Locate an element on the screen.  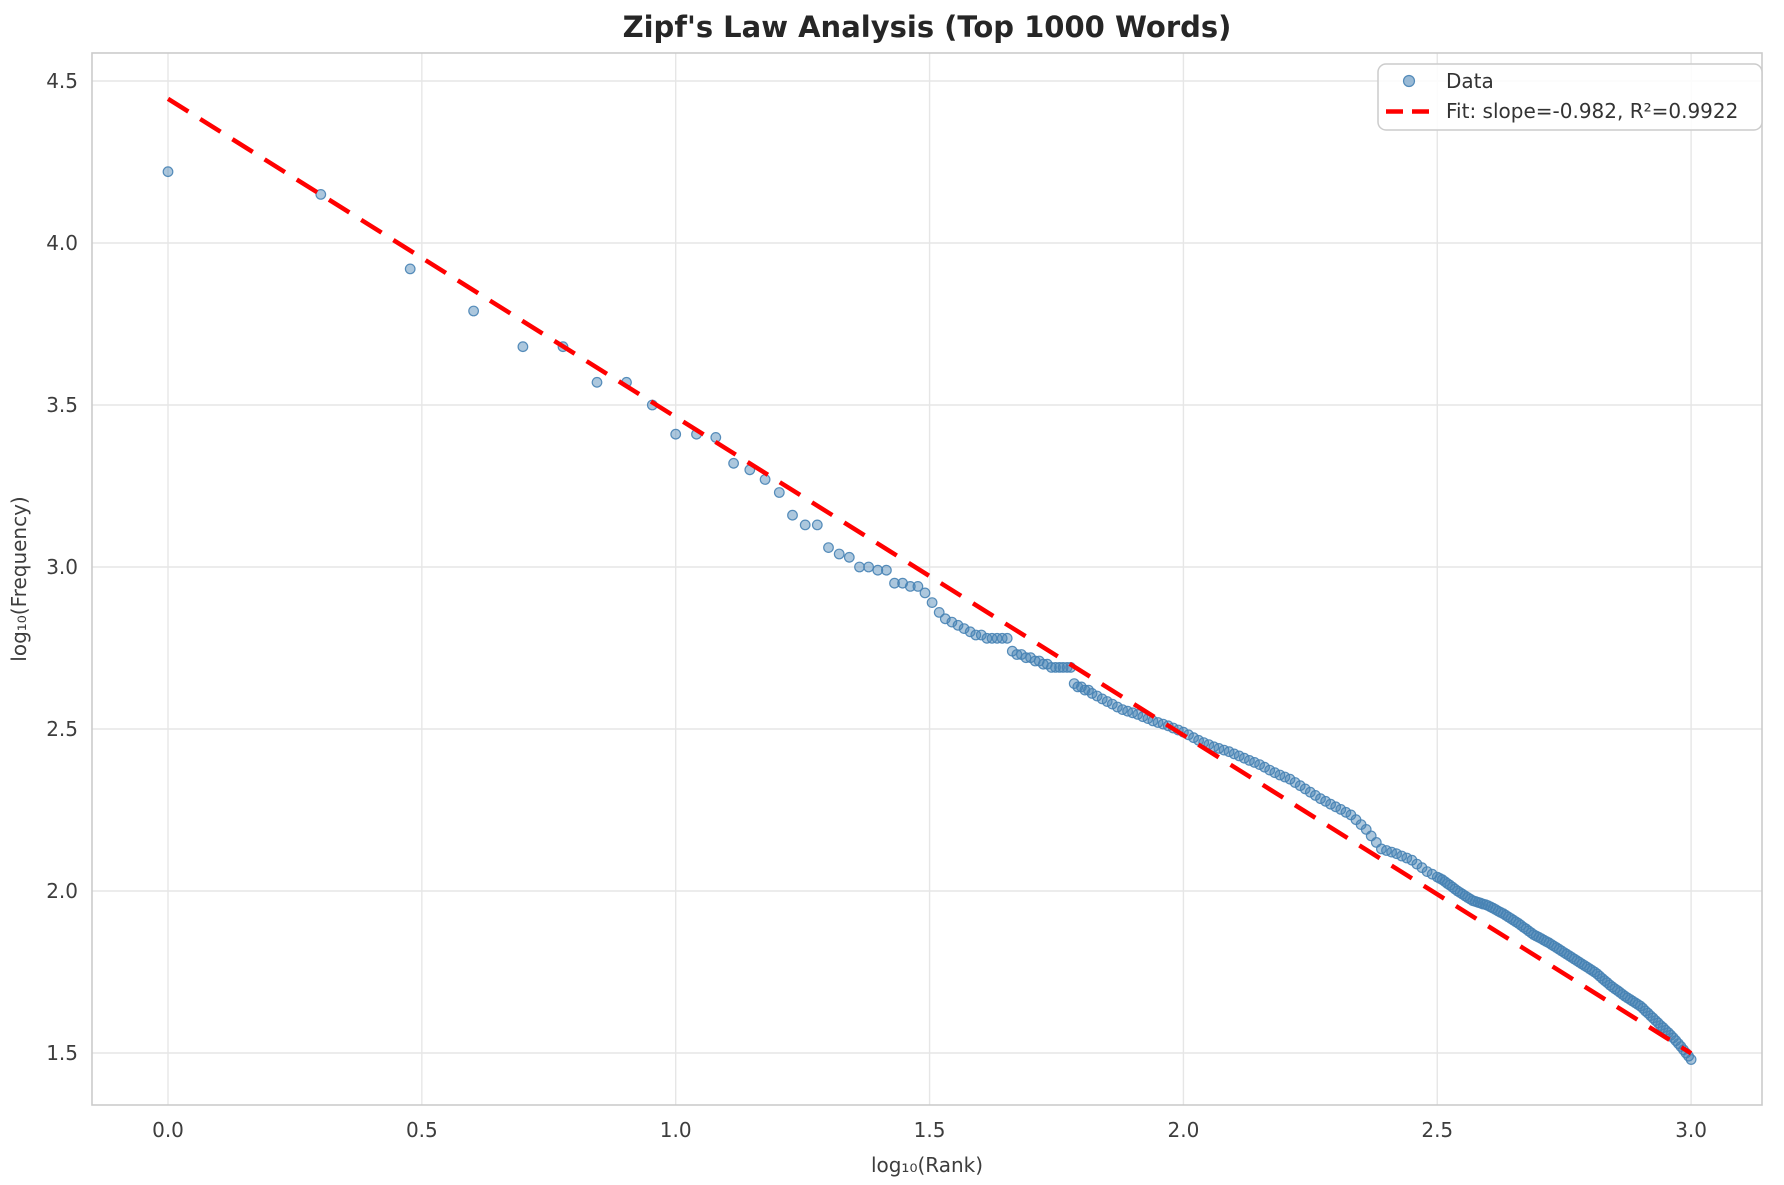
chart-title: Zipf's Law Analysis (Top 1000 Words) is located at coordinates (927, 27).